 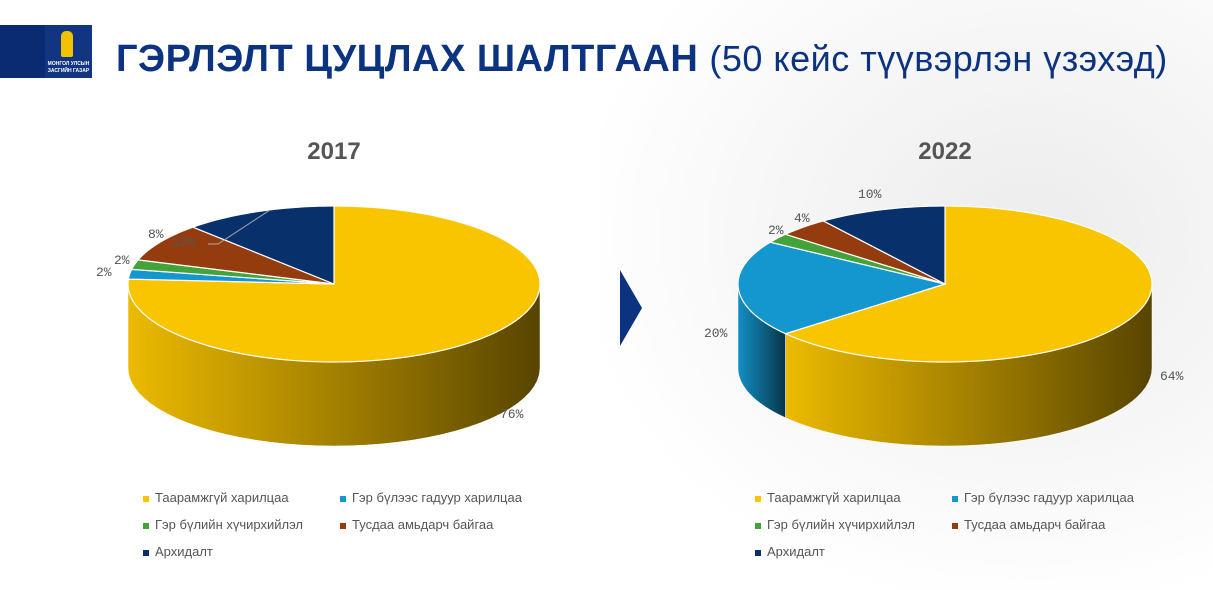 I want to click on leader-line, so click(x=239, y=227).